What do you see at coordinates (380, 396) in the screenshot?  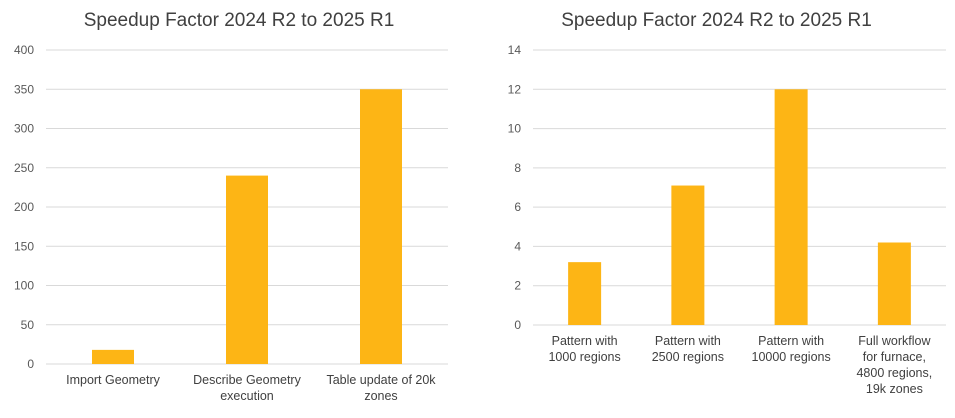 I see `x-category-label: zones` at bounding box center [380, 396].